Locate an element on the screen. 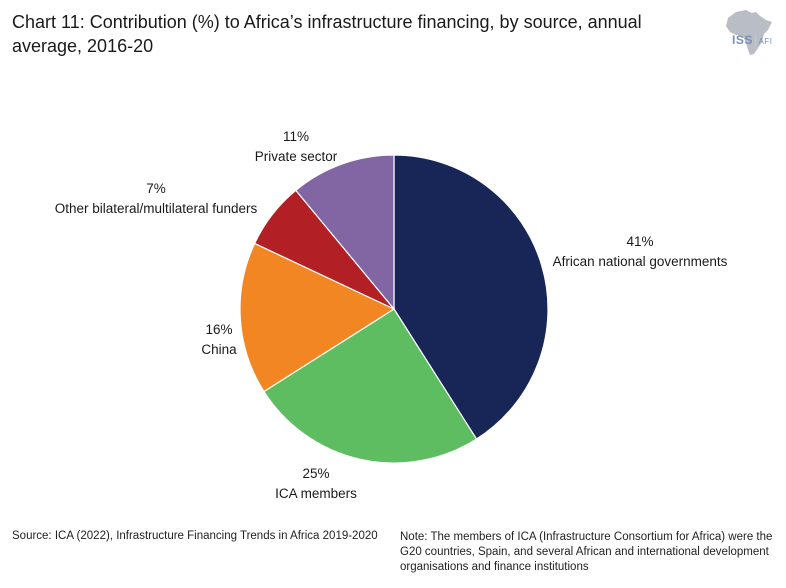 Image resolution: width=786 pixels, height=588 pixels. iss-afi-logo: ISS|AFI is located at coordinates (752, 40).